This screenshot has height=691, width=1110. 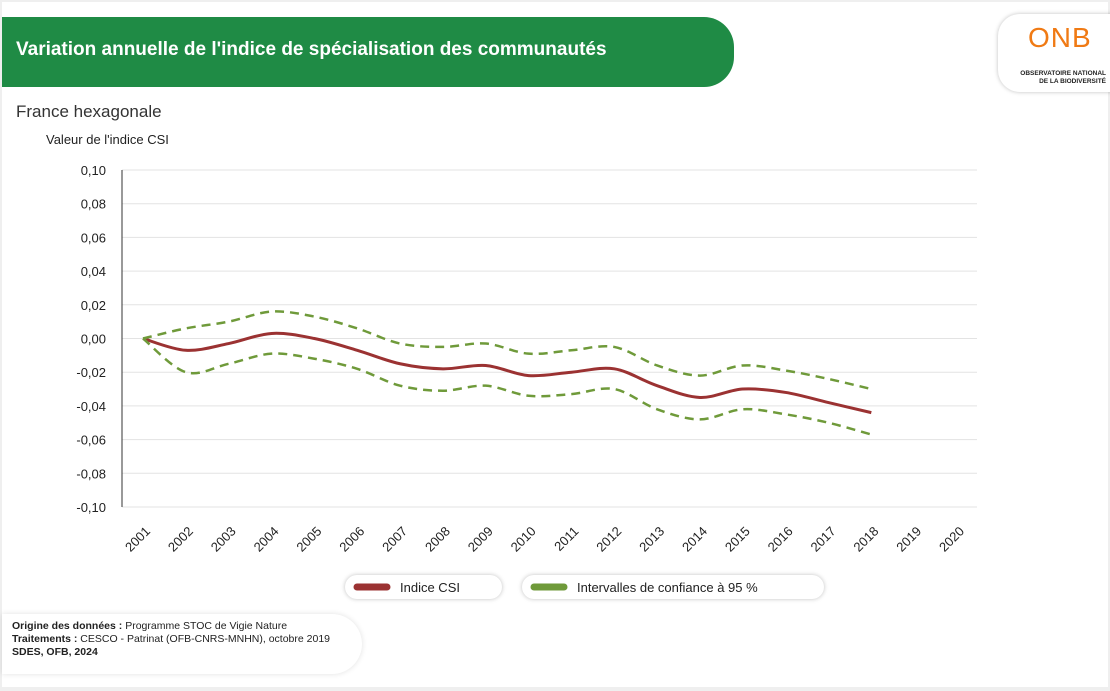 I want to click on source-label: Traitements :, so click(x=45, y=639).